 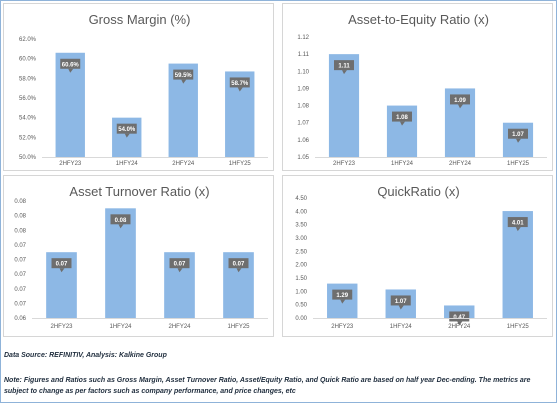 What do you see at coordinates (301, 199) in the screenshot?
I see `y-tick-label: 4.50` at bounding box center [301, 199].